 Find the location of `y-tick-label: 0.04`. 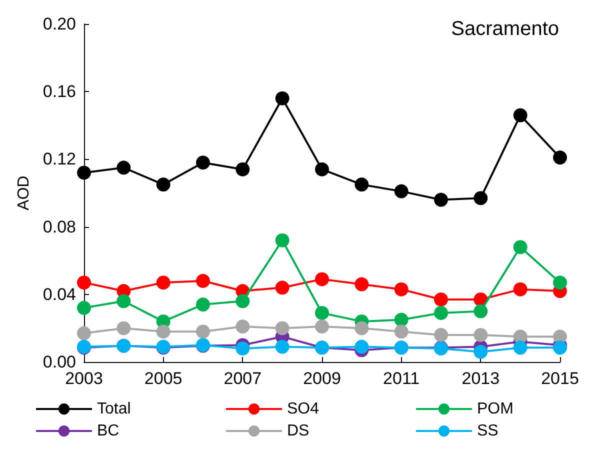

y-tick-label: 0.04 is located at coordinates (59, 294).